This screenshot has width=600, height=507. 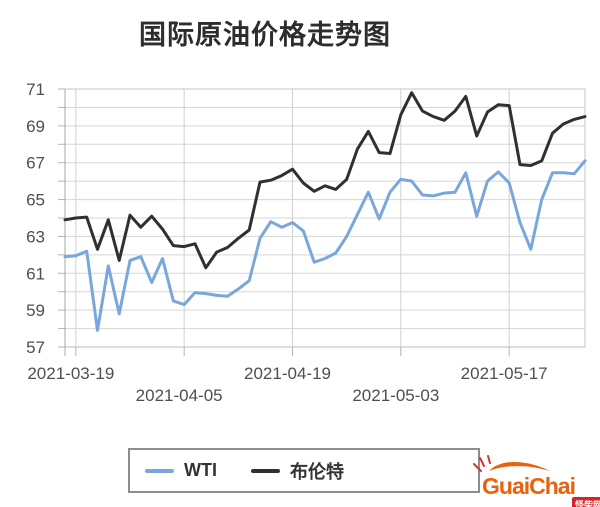 What do you see at coordinates (287, 373) in the screenshot?
I see `x-axis-label: 2021-04-19` at bounding box center [287, 373].